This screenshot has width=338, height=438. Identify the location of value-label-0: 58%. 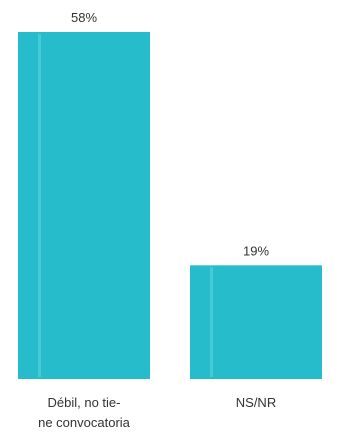
(84, 17).